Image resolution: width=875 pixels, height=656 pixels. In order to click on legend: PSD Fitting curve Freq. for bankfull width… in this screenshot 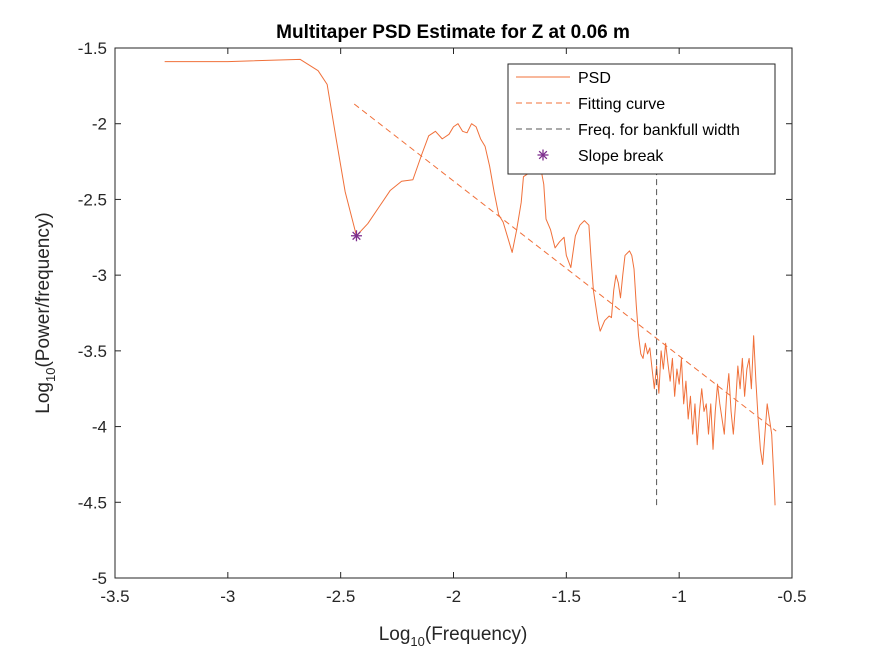, I will do `click(641, 119)`.